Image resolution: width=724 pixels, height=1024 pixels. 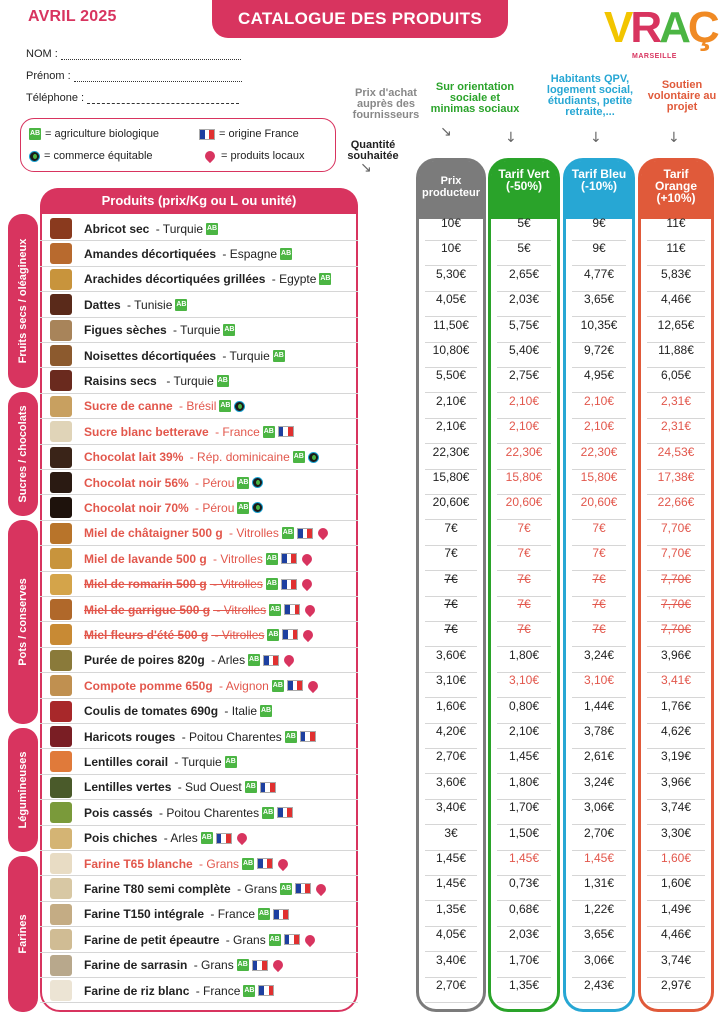 What do you see at coordinates (599, 736) in the screenshot?
I see `price-bleu: 3,78€` at bounding box center [599, 736].